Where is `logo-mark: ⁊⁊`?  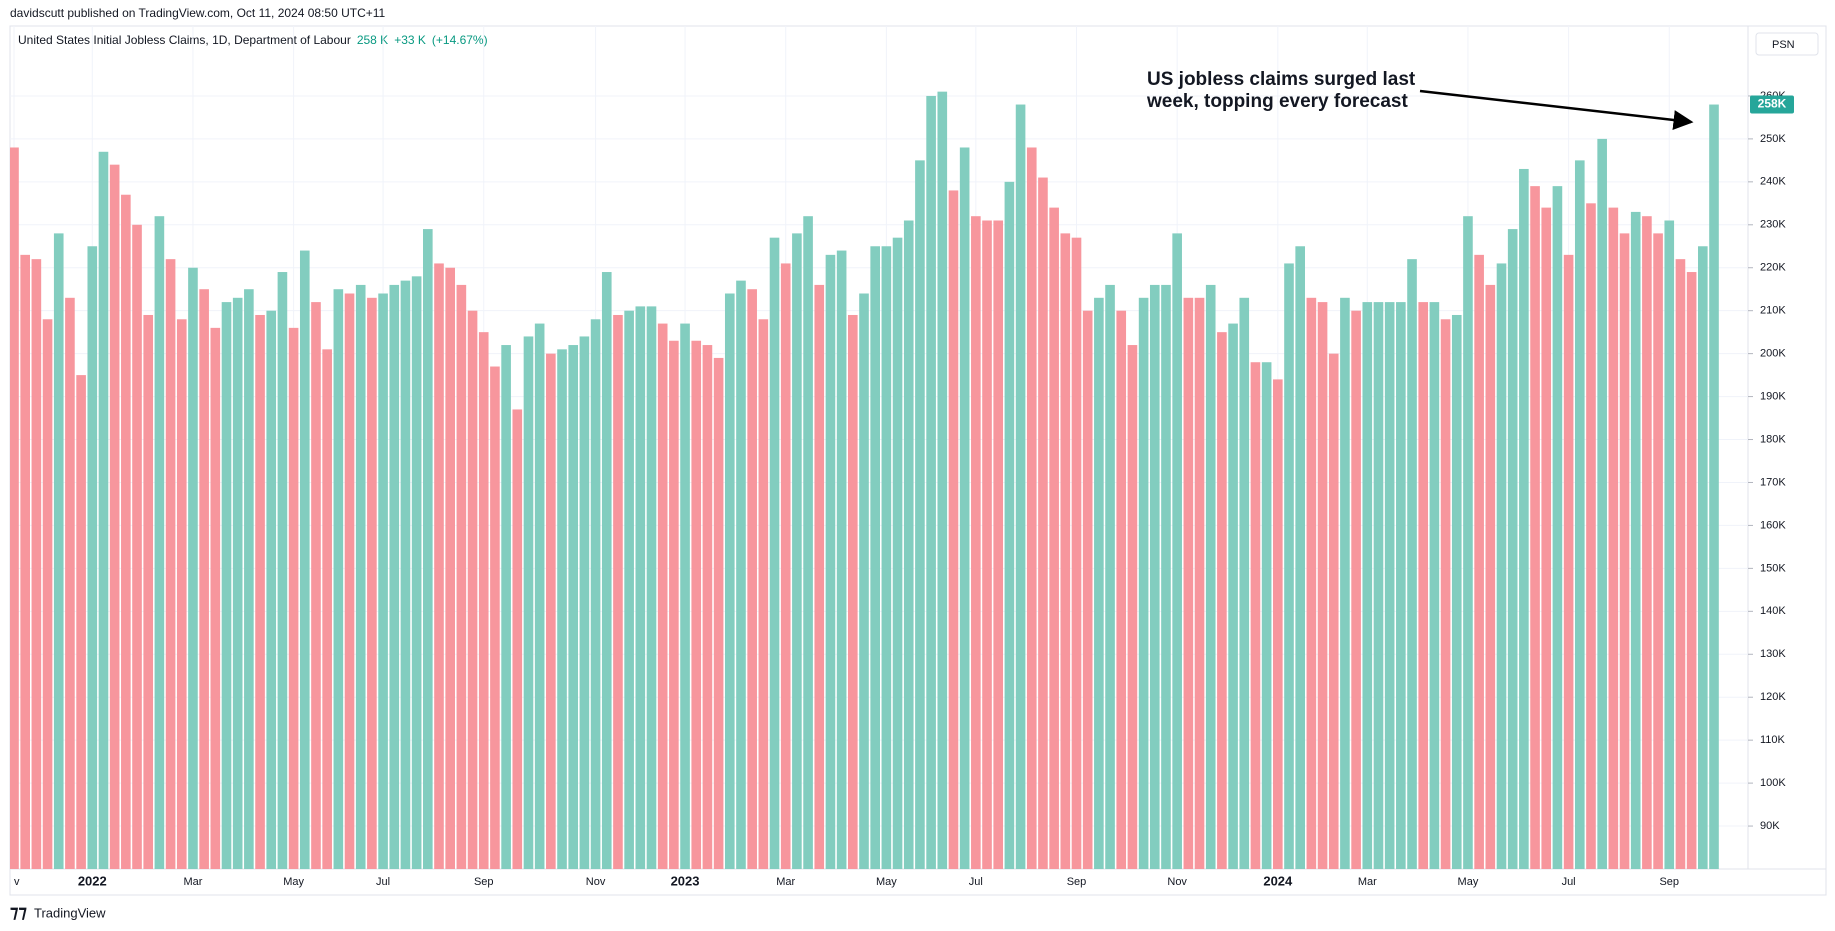 logo-mark: ⁊⁊ is located at coordinates (18, 911).